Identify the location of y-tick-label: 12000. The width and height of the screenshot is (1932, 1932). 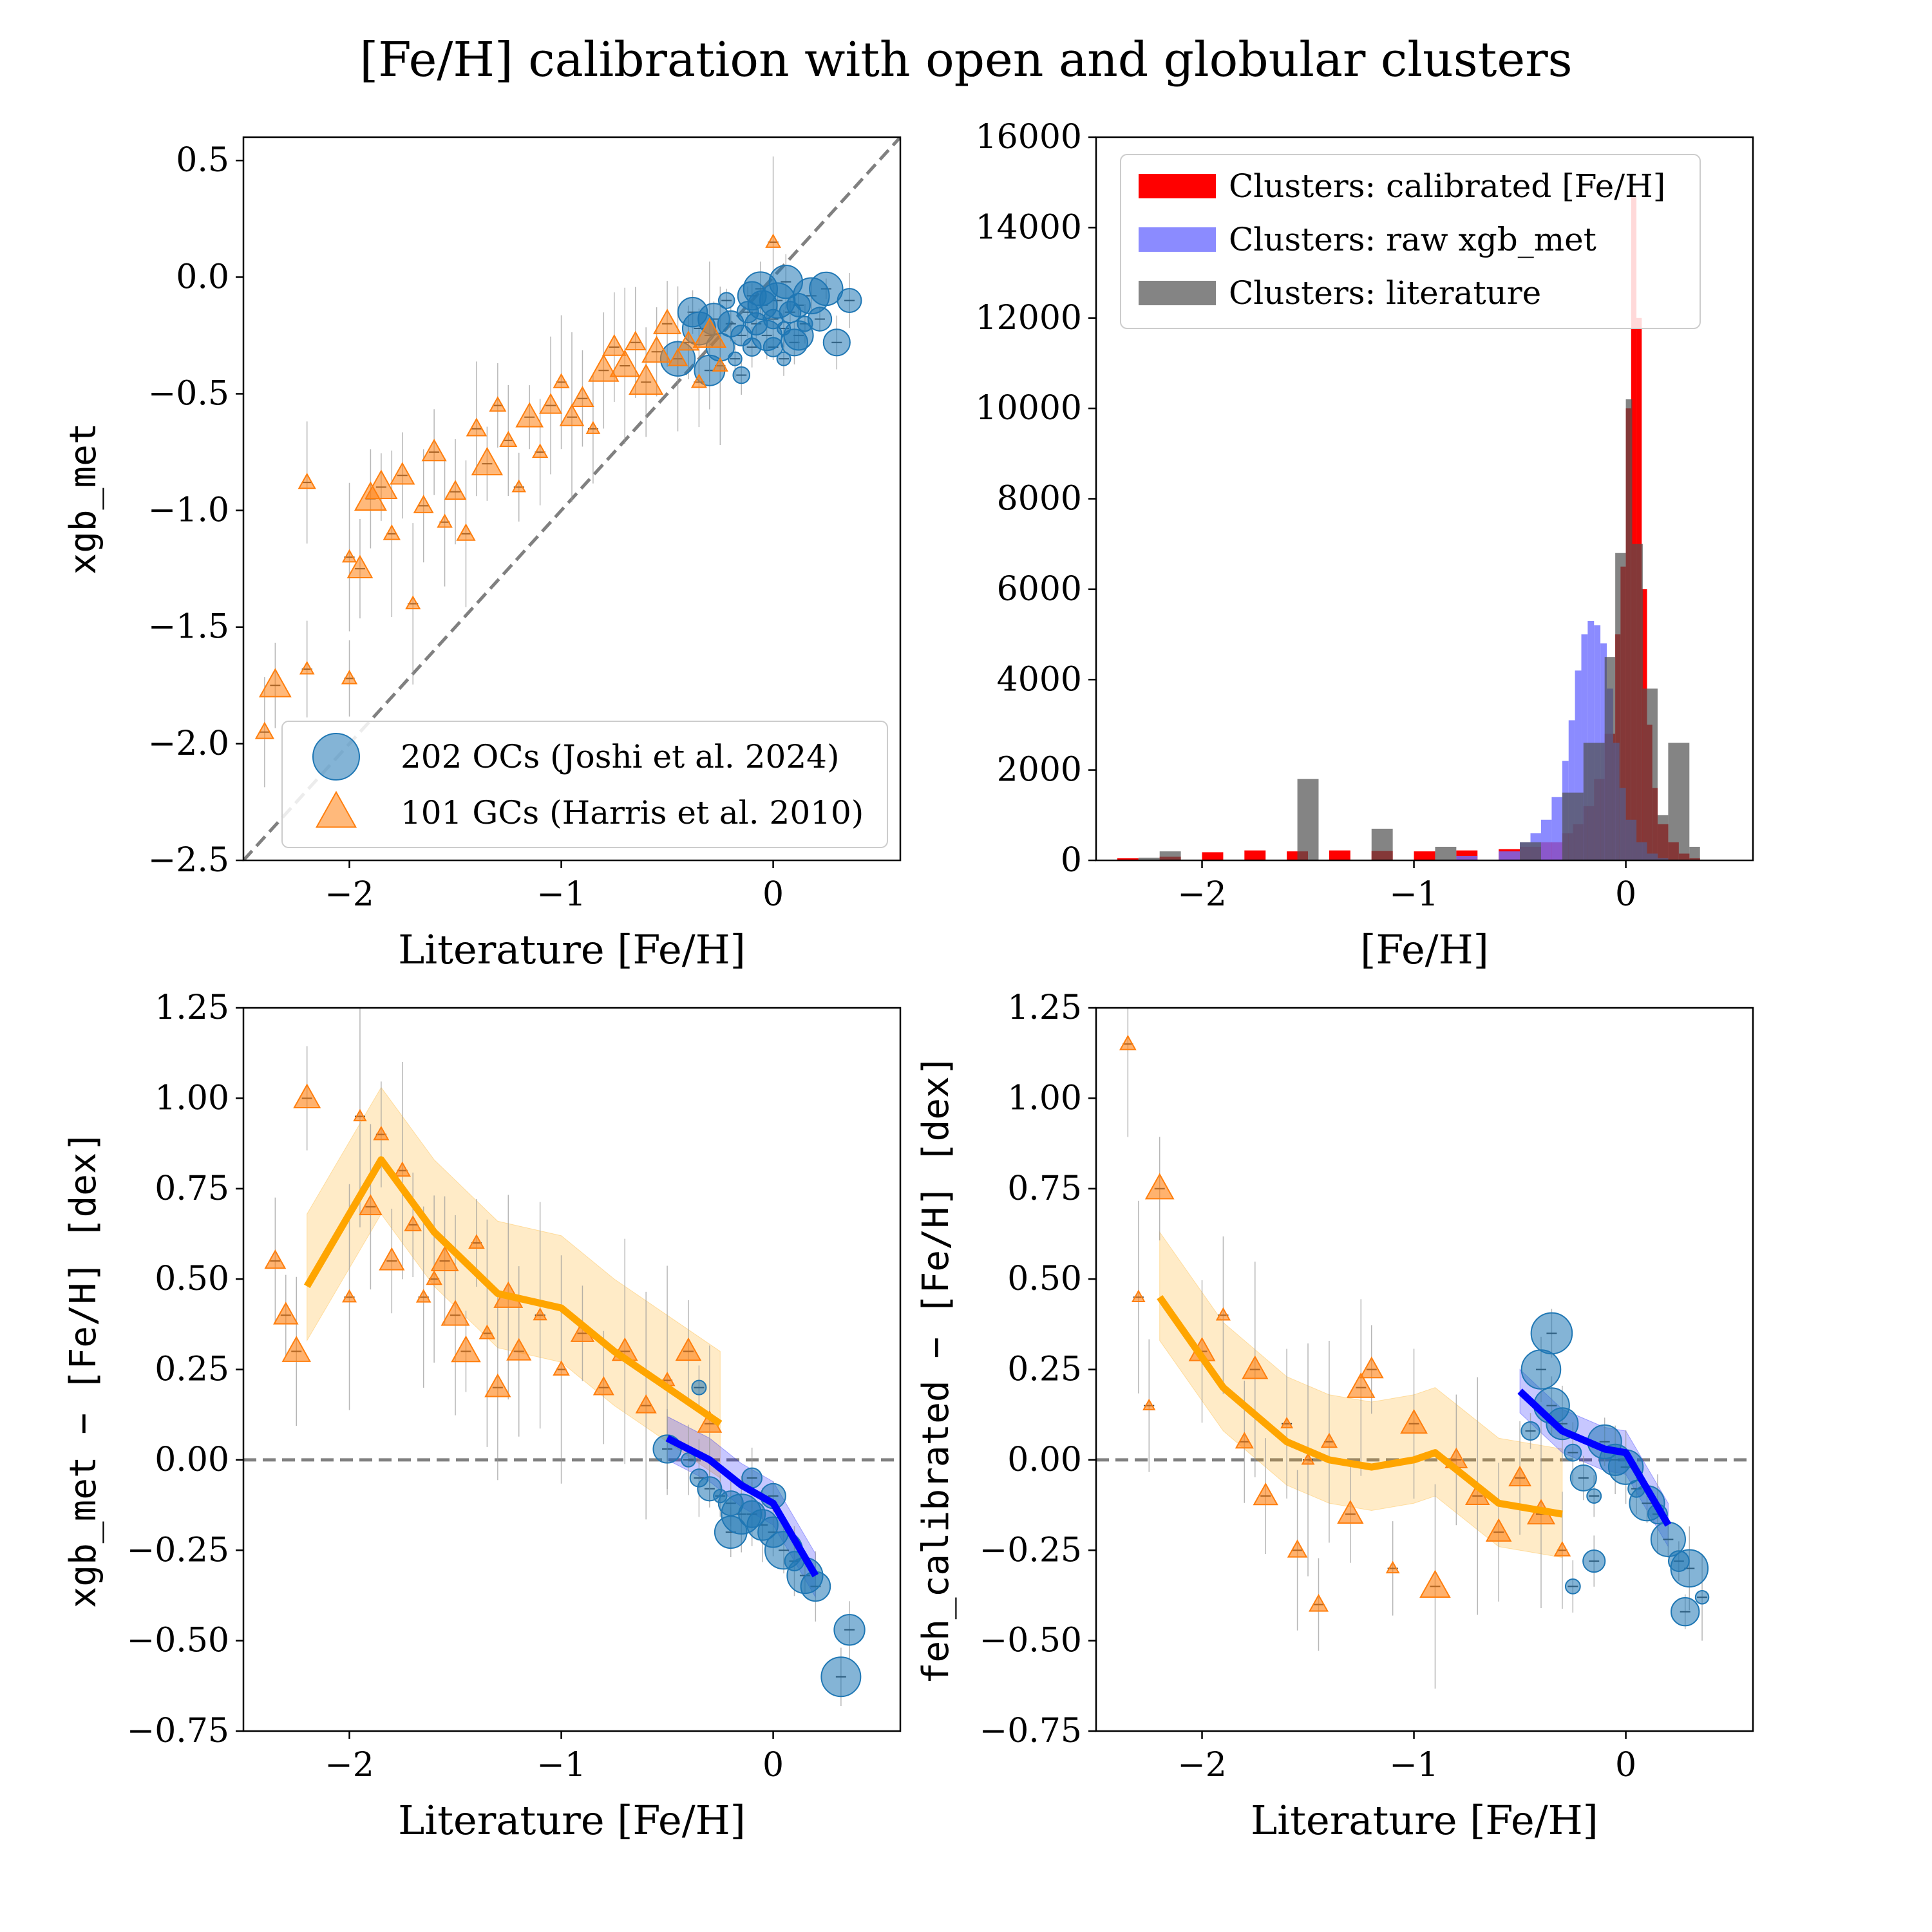
(1029, 318).